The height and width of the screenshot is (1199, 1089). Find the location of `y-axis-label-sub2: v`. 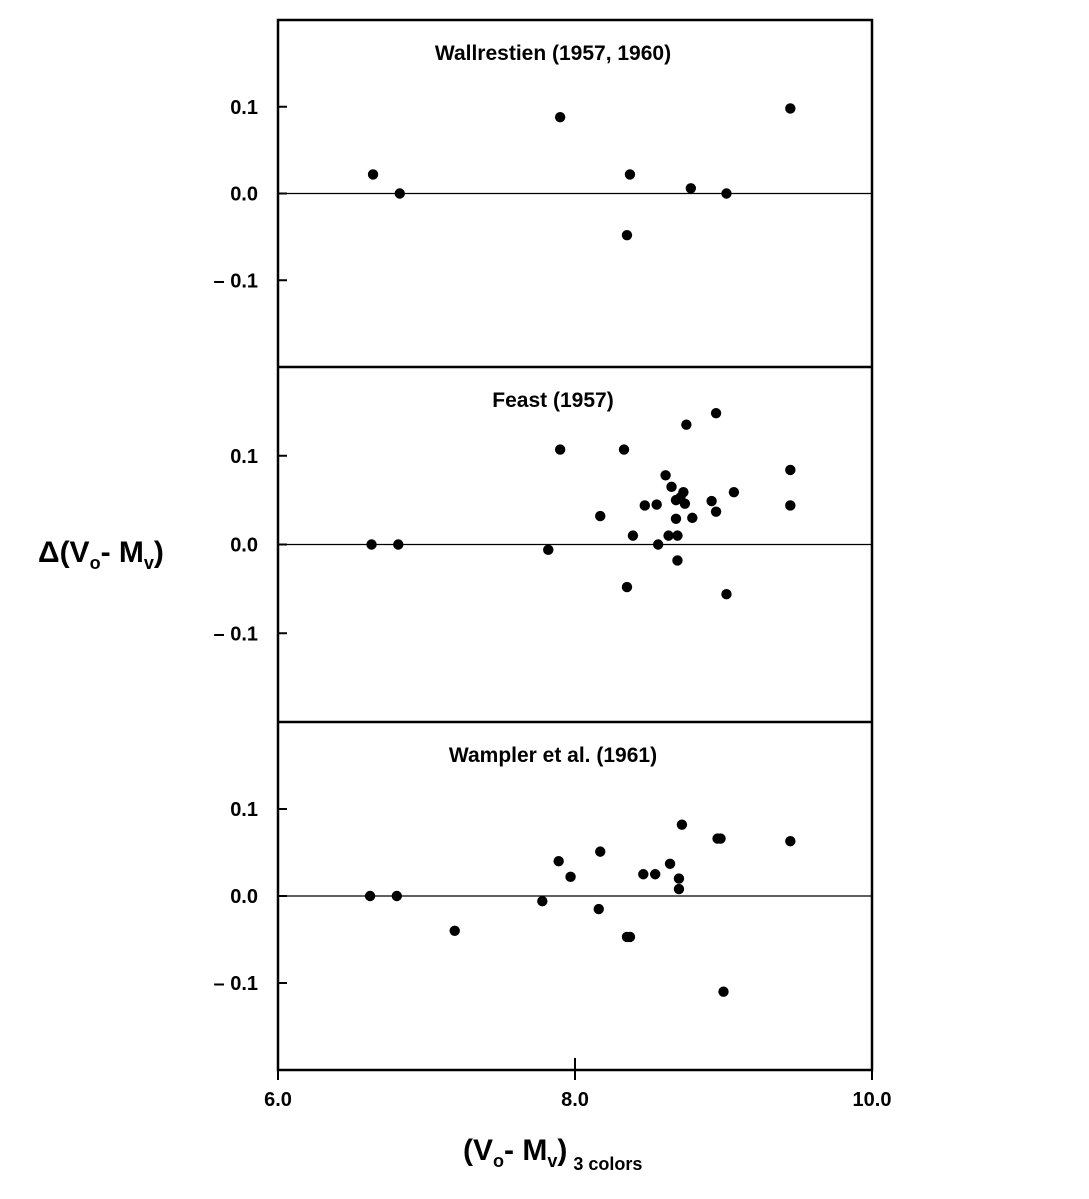

y-axis-label-sub2: v is located at coordinates (149, 563).